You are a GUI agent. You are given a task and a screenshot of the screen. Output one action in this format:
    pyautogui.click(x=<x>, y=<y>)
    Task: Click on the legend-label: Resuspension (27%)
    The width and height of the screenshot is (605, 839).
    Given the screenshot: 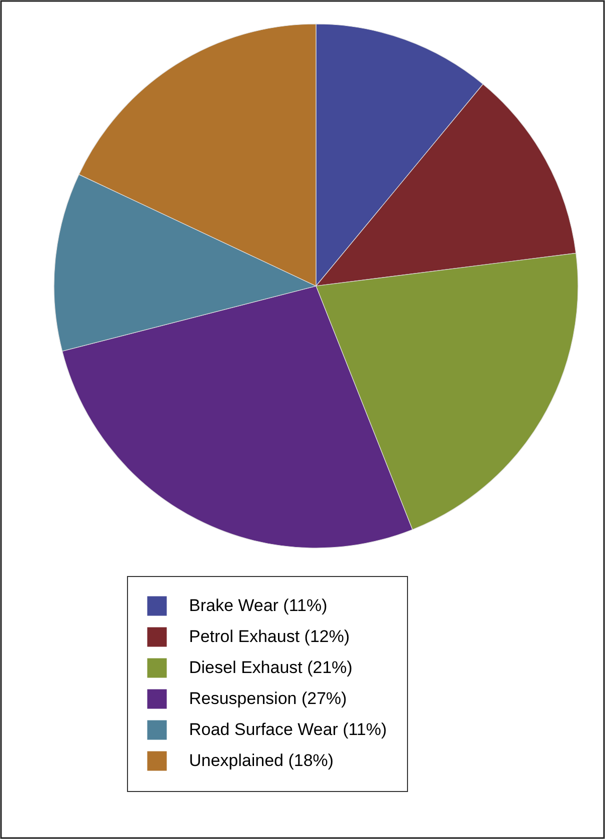 What is the action you would take?
    pyautogui.click(x=268, y=698)
    